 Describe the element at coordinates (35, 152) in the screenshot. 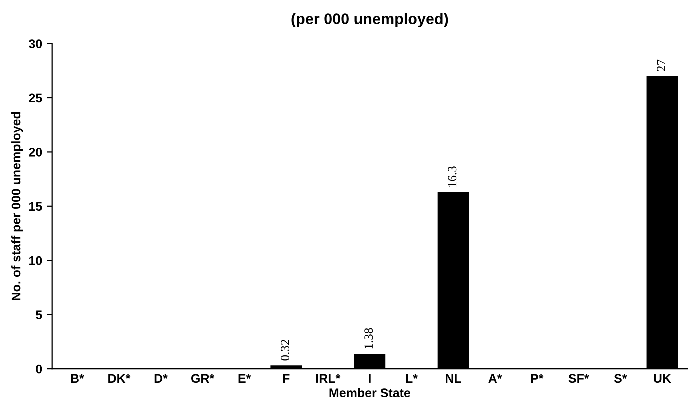

I see `y-tick-label: 20` at that location.